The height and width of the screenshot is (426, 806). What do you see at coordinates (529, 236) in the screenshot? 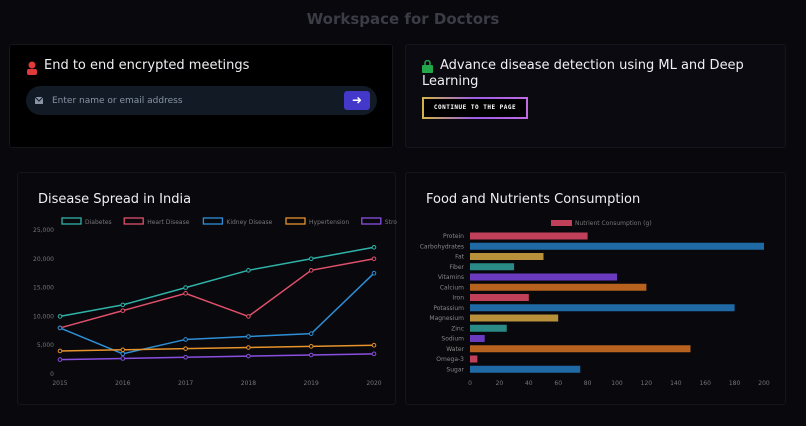
I see `bar-protein` at bounding box center [529, 236].